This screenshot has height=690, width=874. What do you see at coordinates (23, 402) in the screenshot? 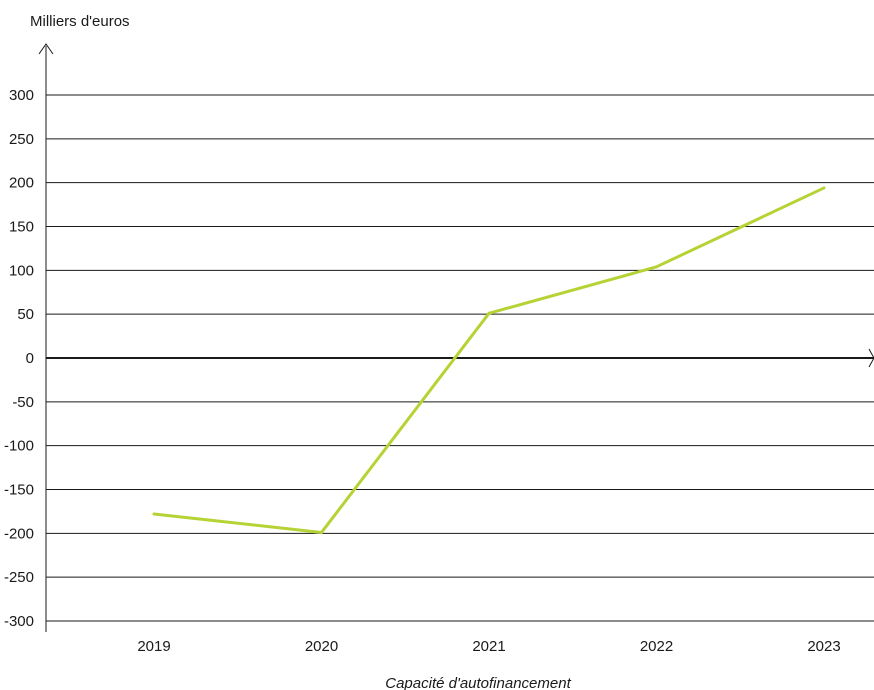
I see `y-tick-label: -50` at bounding box center [23, 402].